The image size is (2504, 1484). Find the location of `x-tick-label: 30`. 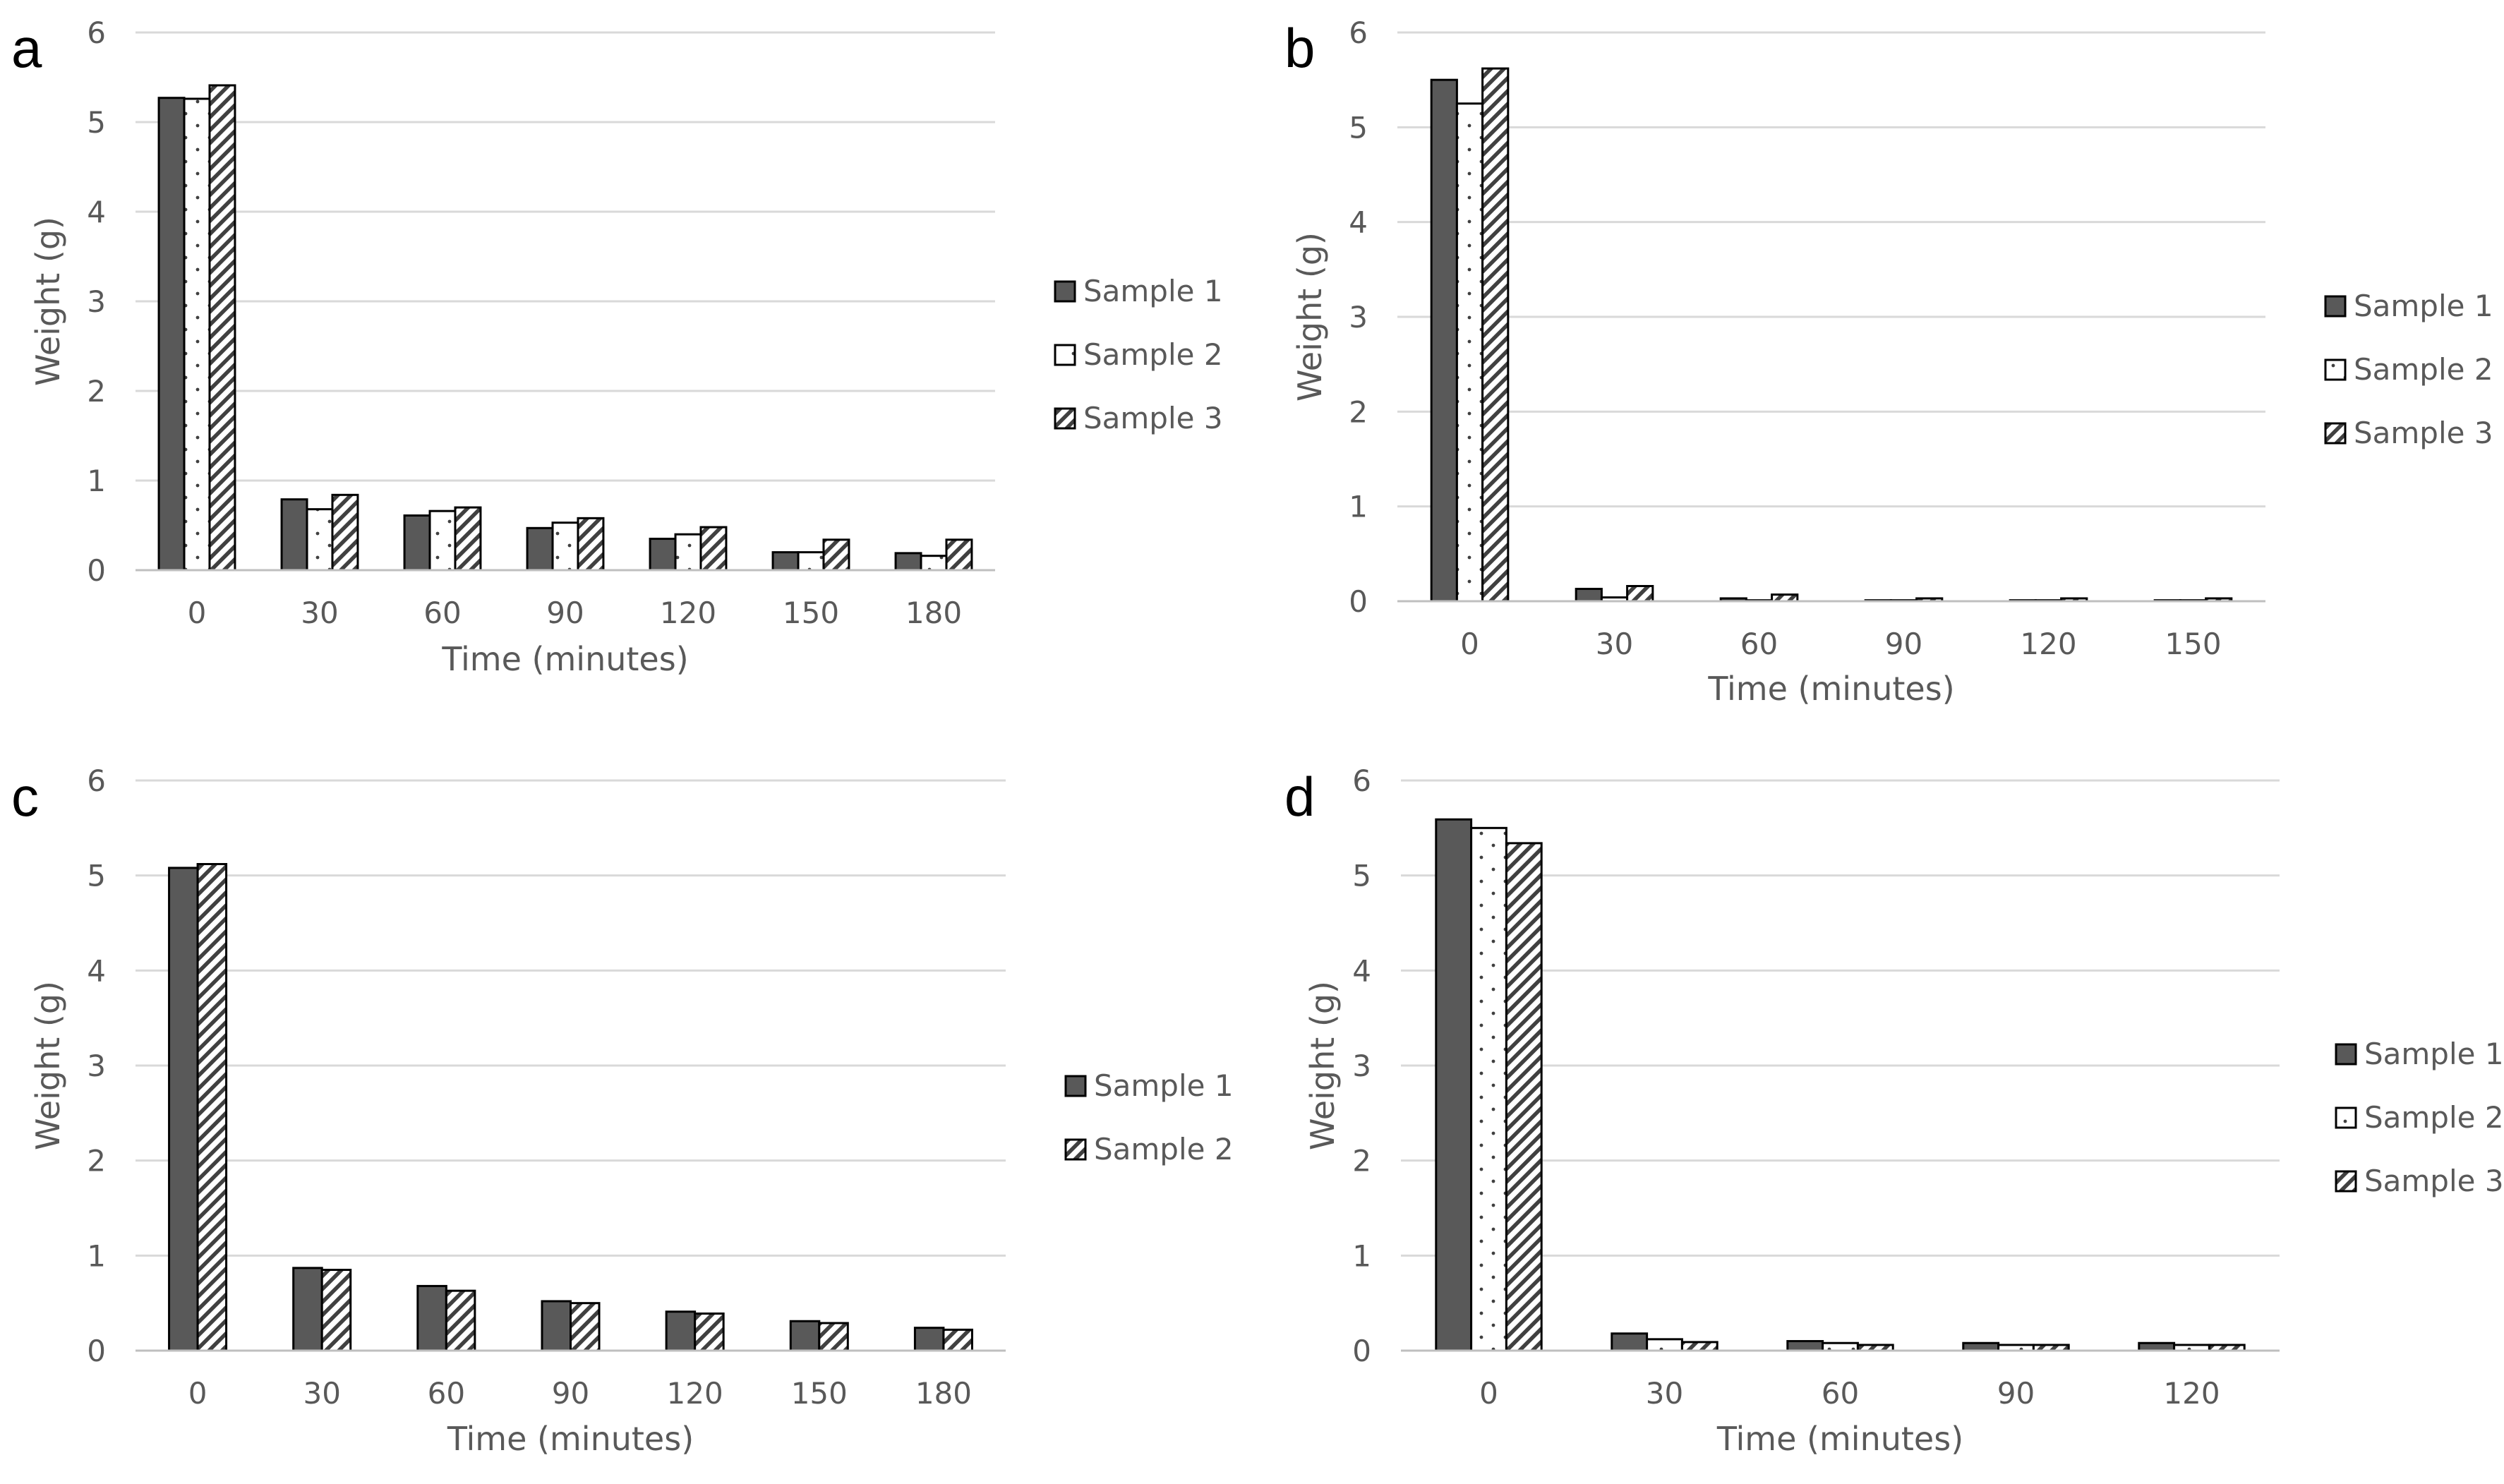

x-tick-label: 30 is located at coordinates (321, 1393).